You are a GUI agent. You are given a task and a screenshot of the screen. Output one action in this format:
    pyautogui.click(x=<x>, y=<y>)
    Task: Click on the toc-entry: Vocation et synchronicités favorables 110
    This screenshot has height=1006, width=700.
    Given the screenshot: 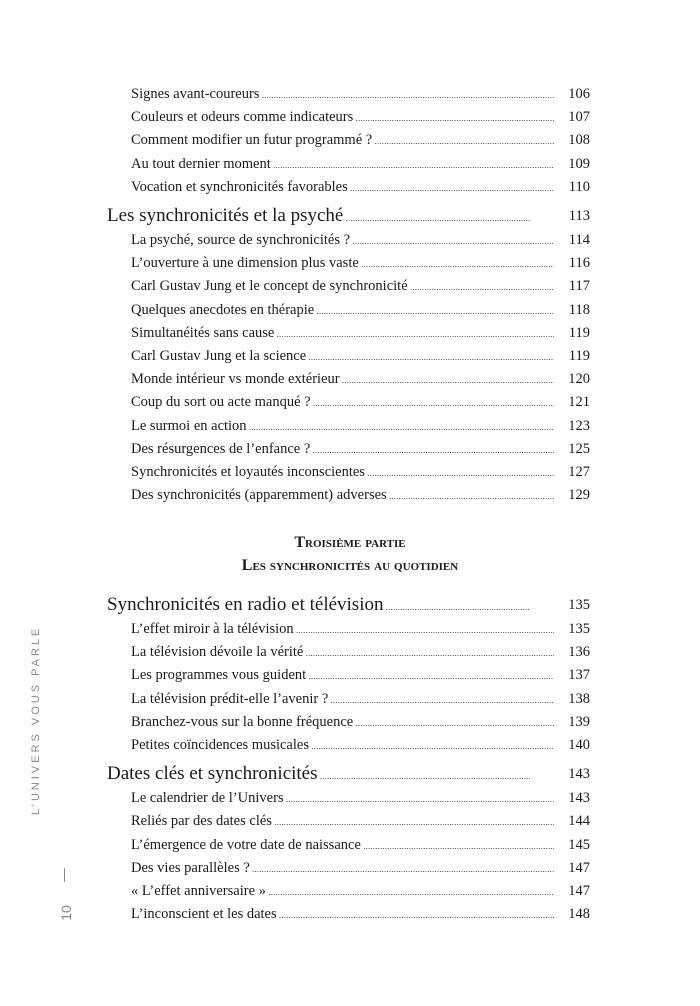 What is the action you would take?
    pyautogui.click(x=350, y=187)
    